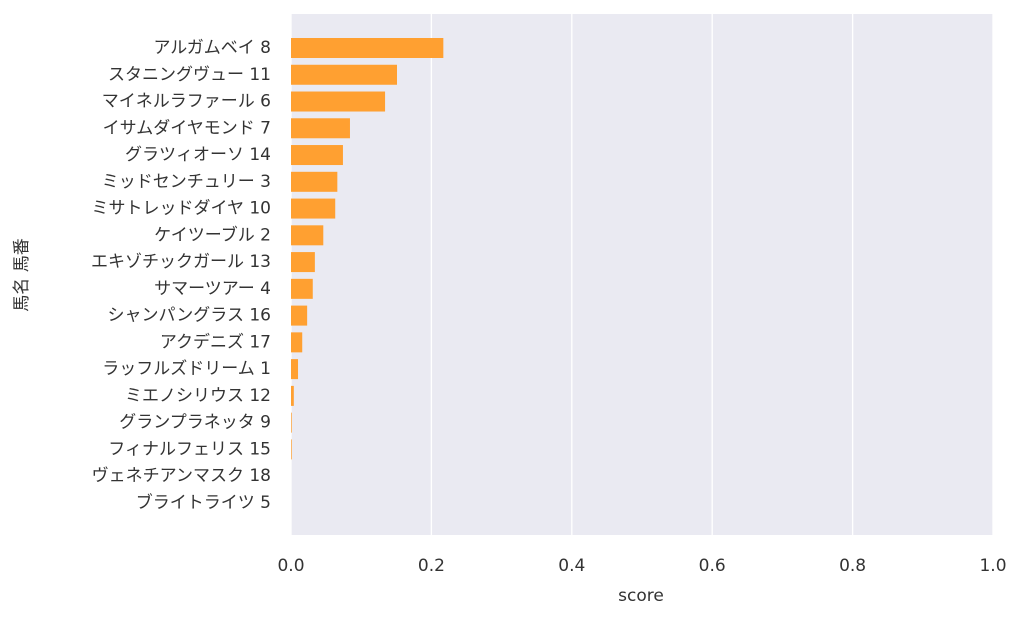  What do you see at coordinates (189, 449) in the screenshot?
I see `y-tick-label: フィナルフェリス 15` at bounding box center [189, 449].